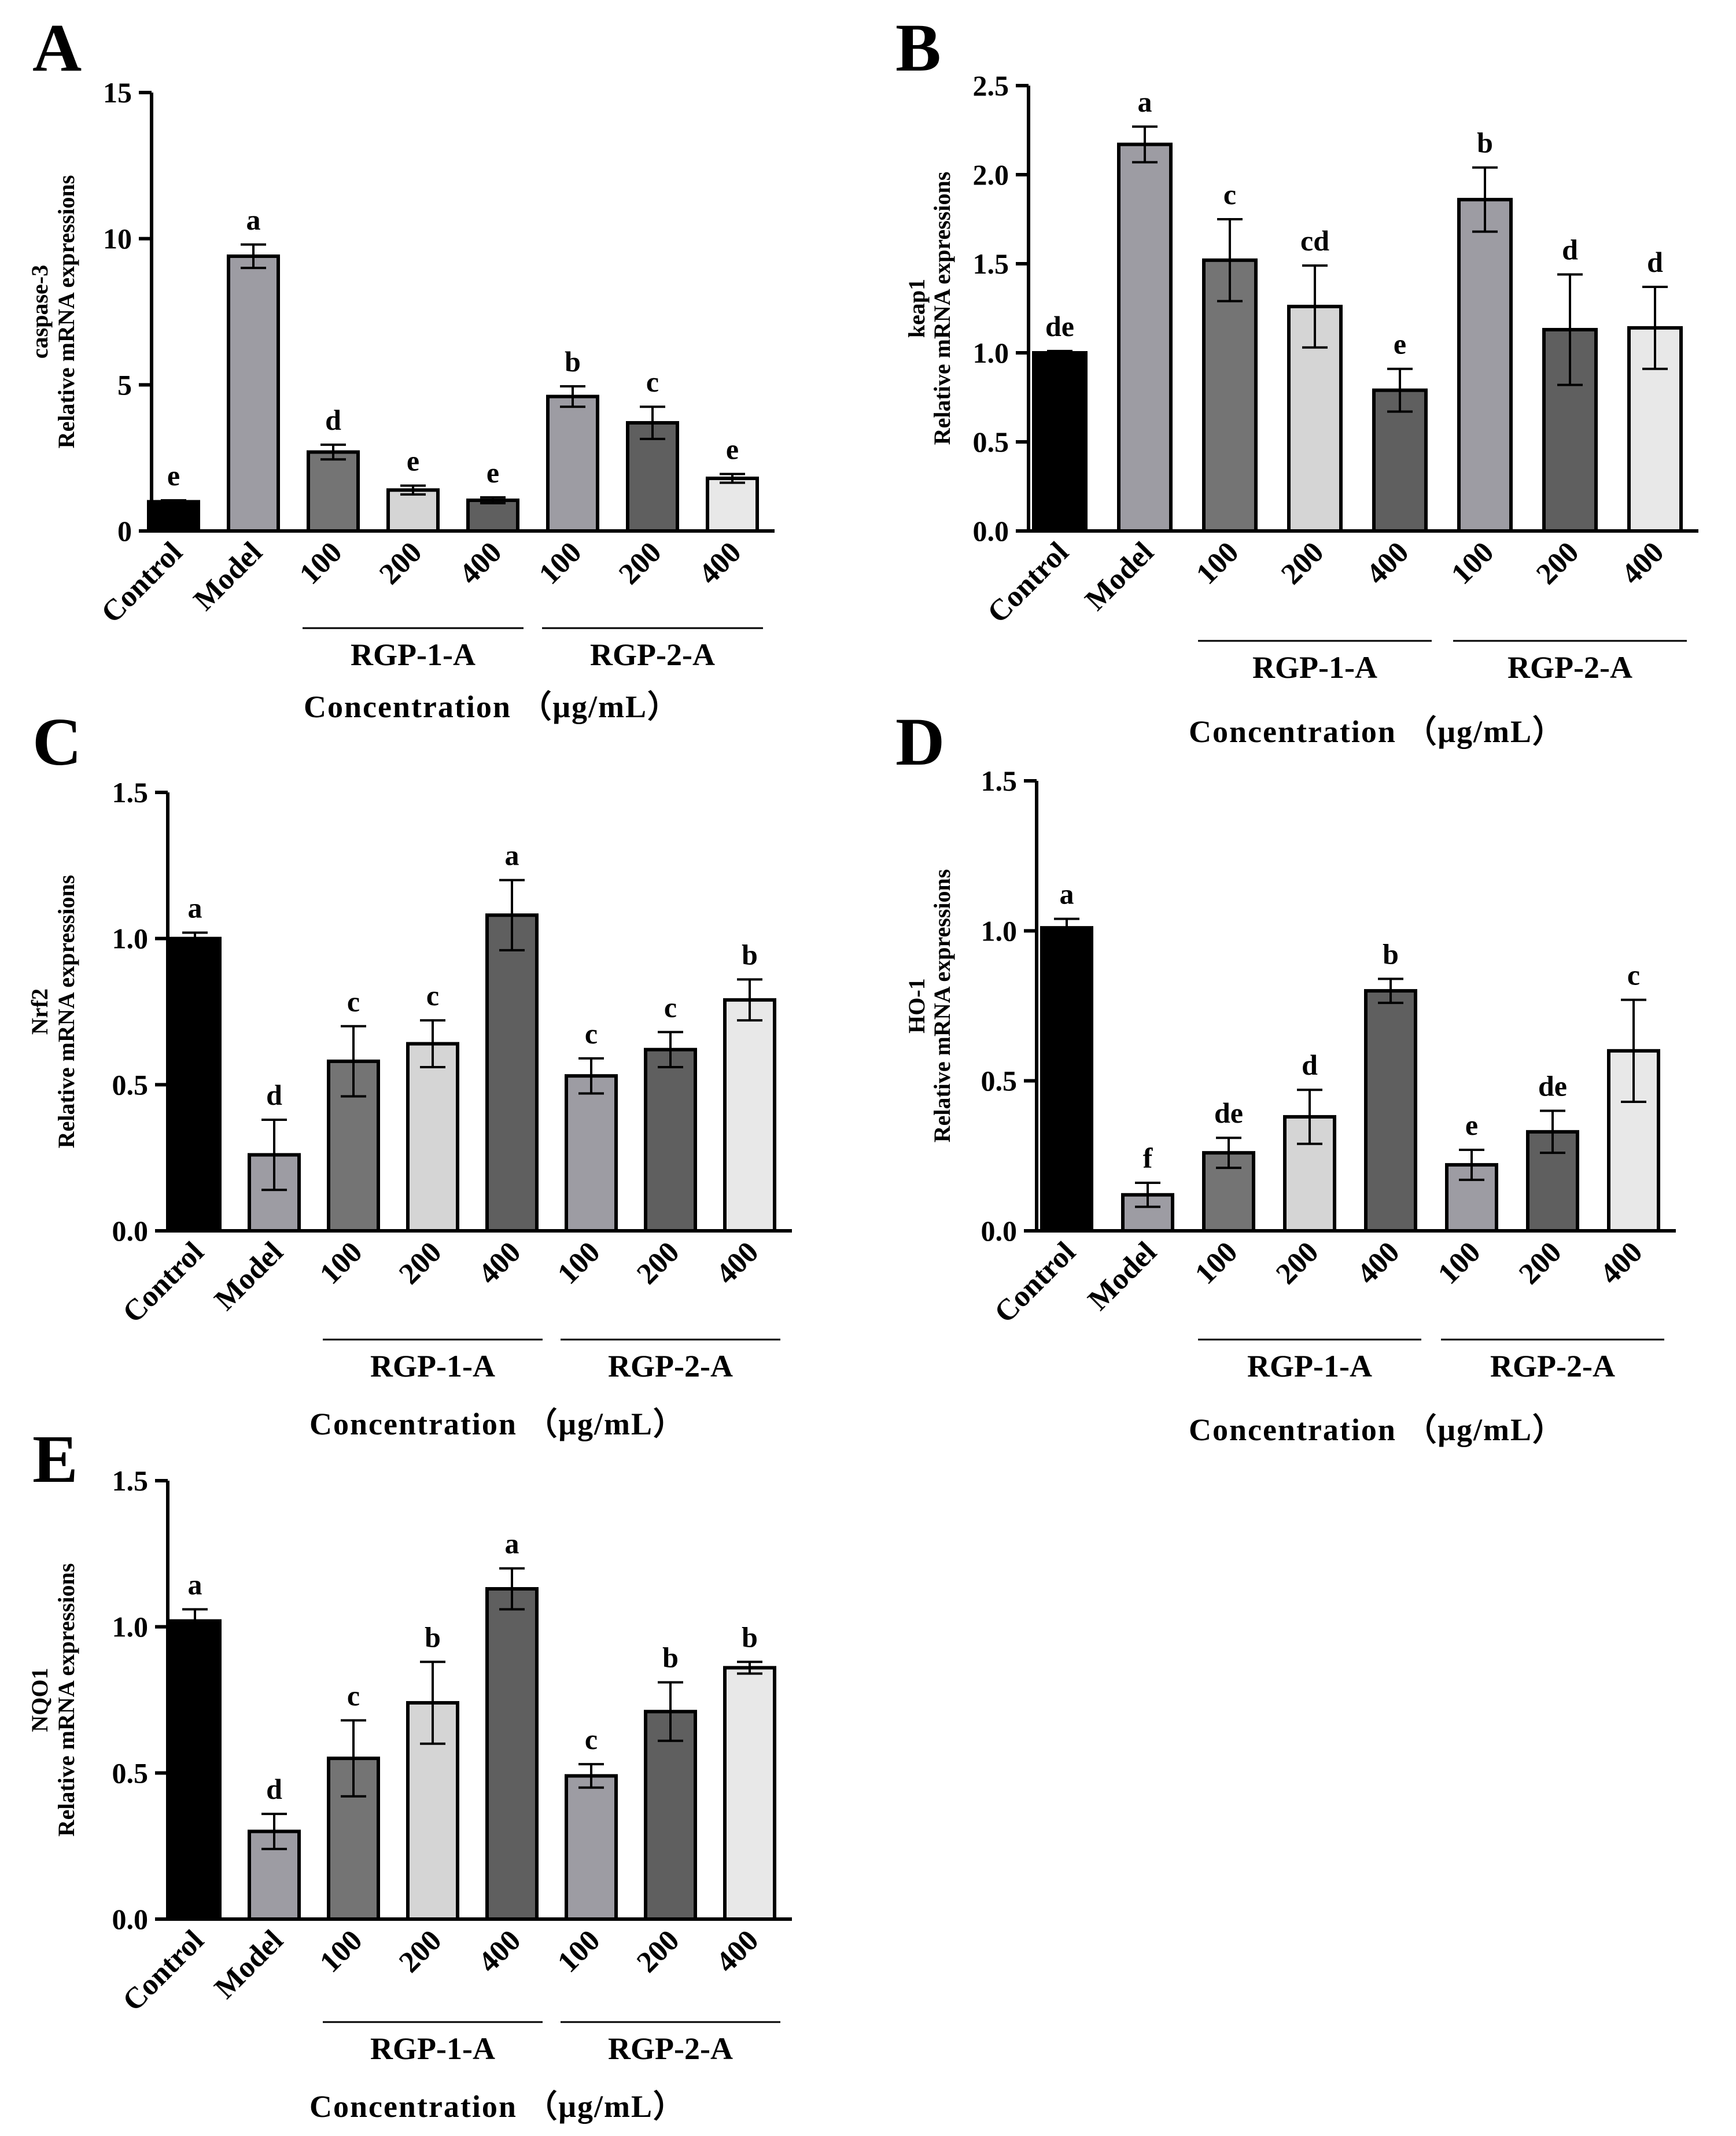  Describe the element at coordinates (917, 1006) in the screenshot. I see `y-axis-gene-label: HO-1` at that location.